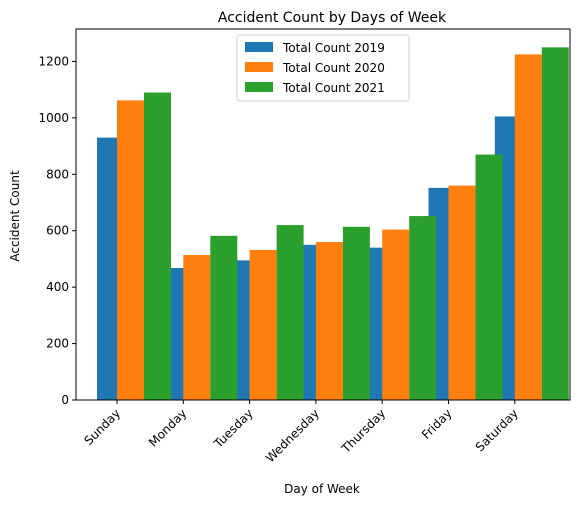 The height and width of the screenshot is (505, 580). Describe the element at coordinates (437, 424) in the screenshot. I see `x-tick-label-friday: Friday` at that location.